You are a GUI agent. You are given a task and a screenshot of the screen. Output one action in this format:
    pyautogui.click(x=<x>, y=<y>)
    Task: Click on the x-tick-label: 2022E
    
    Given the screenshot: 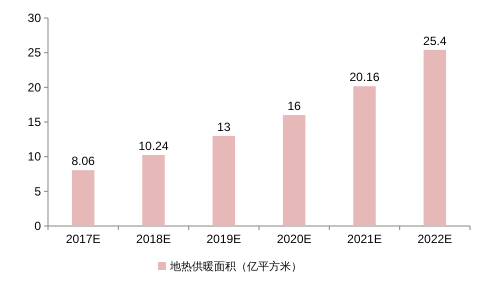 What is the action you would take?
    pyautogui.click(x=434, y=239)
    